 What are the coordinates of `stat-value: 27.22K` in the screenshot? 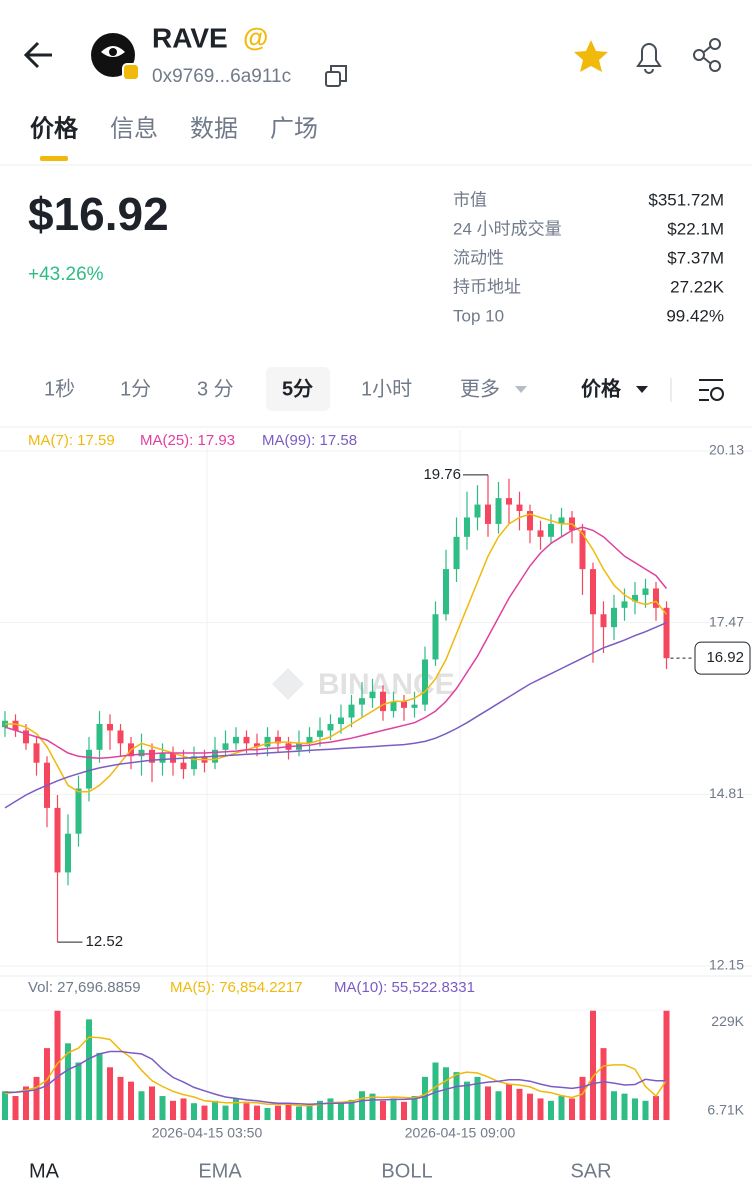 It's located at (697, 286).